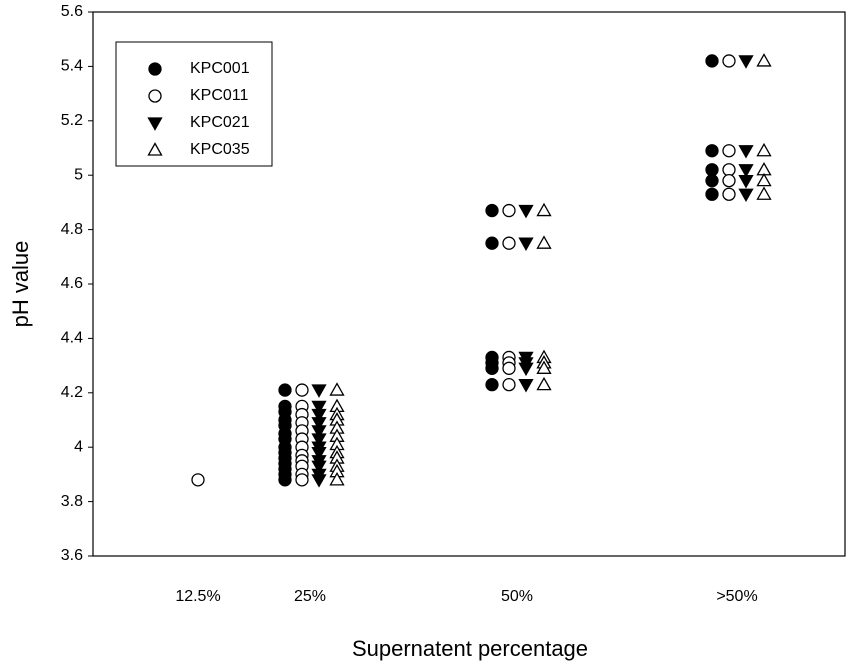 The width and height of the screenshot is (851, 668). Describe the element at coordinates (72, 338) in the screenshot. I see `y-tick-label: 4.4` at that location.